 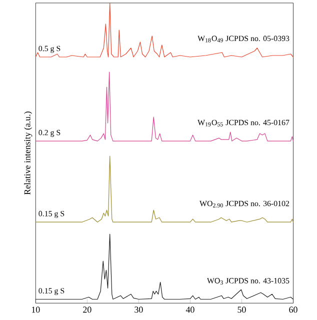 I want to click on x-tick-label: 20, so click(x=87, y=309).